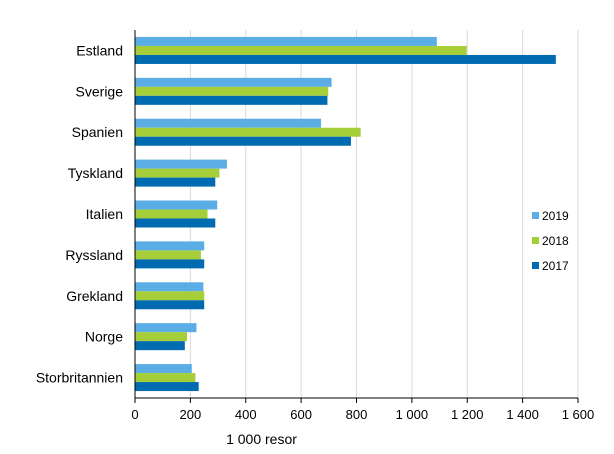 The image size is (614, 454). I want to click on bar-2017-storbritannien, so click(167, 387).